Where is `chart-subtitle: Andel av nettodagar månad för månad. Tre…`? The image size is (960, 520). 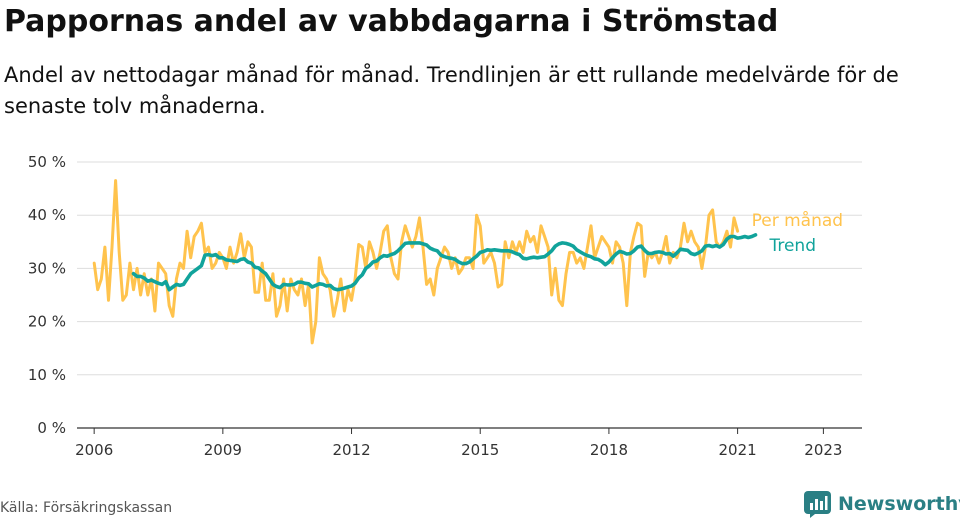
chart-subtitle: Andel av nettodagar månad för månad. Tre… is located at coordinates (451, 90).